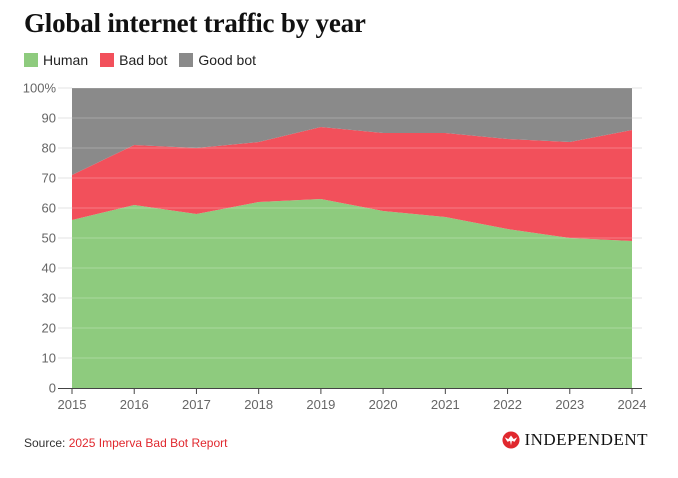 This screenshot has width=678, height=478. I want to click on source-note: Source: 2025 Imperva Bad Bot Report, so click(125, 443).